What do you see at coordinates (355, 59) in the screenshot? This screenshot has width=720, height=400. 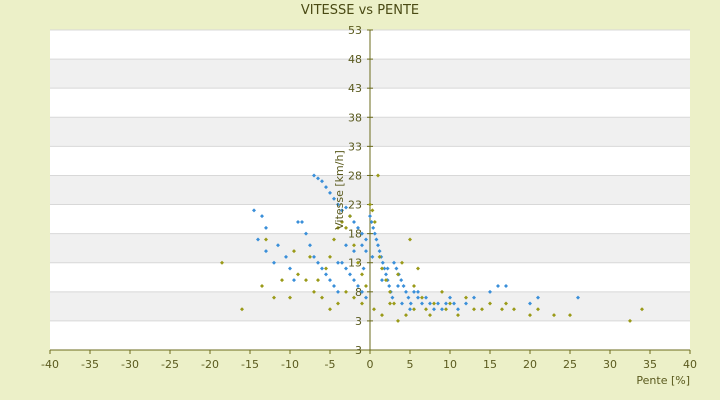 I see `y-tick-label: 48` at bounding box center [355, 59].